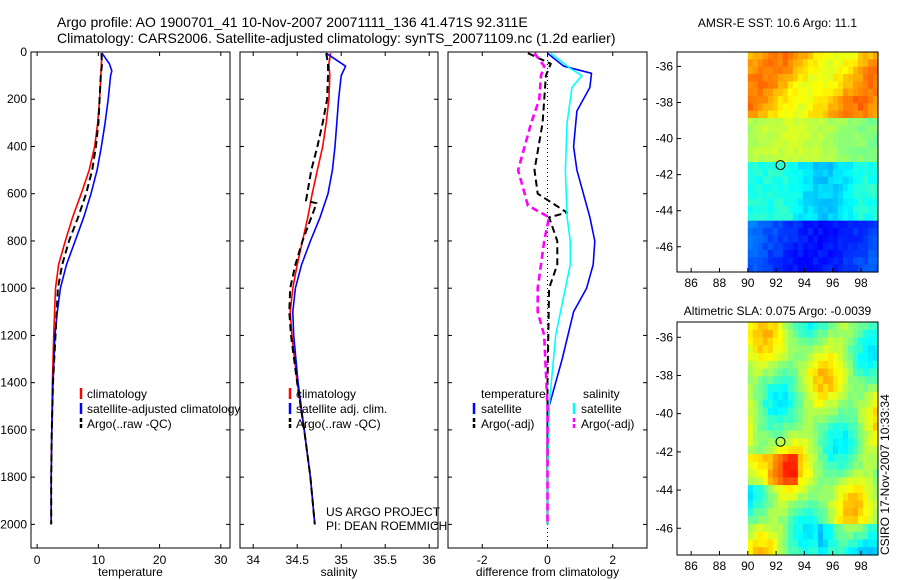 This screenshot has height=580, width=900. What do you see at coordinates (13, 288) in the screenshot?
I see `depth-tick-label: 1000` at bounding box center [13, 288].